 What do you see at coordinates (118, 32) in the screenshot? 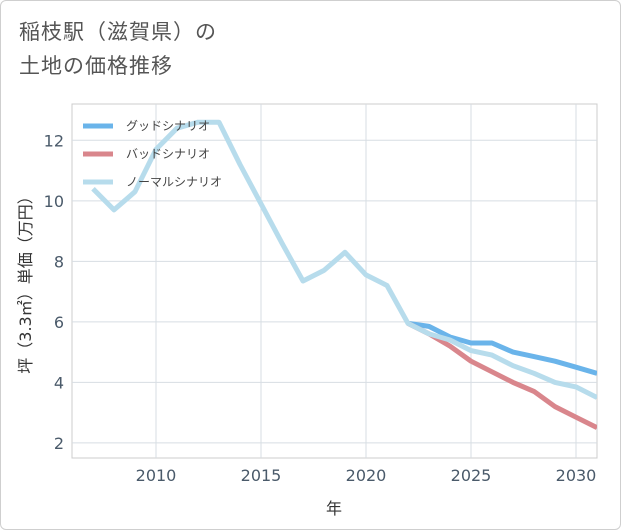
I see `chart-title-line-1: 稲枝駅（滋賀県）の` at bounding box center [118, 32].